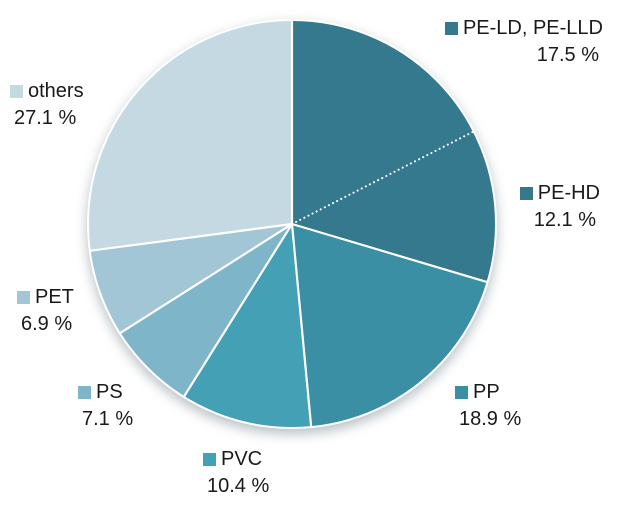 Image resolution: width=625 pixels, height=512 pixels. Describe the element at coordinates (109, 392) in the screenshot. I see `slice-name: PS` at that location.